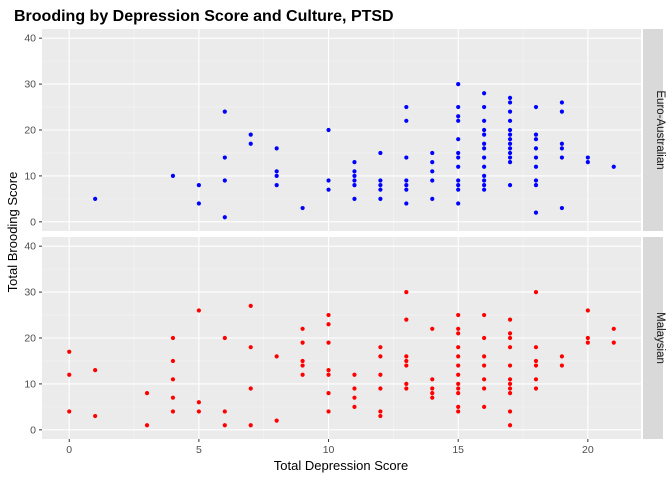  Describe the element at coordinates (660, 129) in the screenshot. I see `facet-label: Euro-Australian` at that location.